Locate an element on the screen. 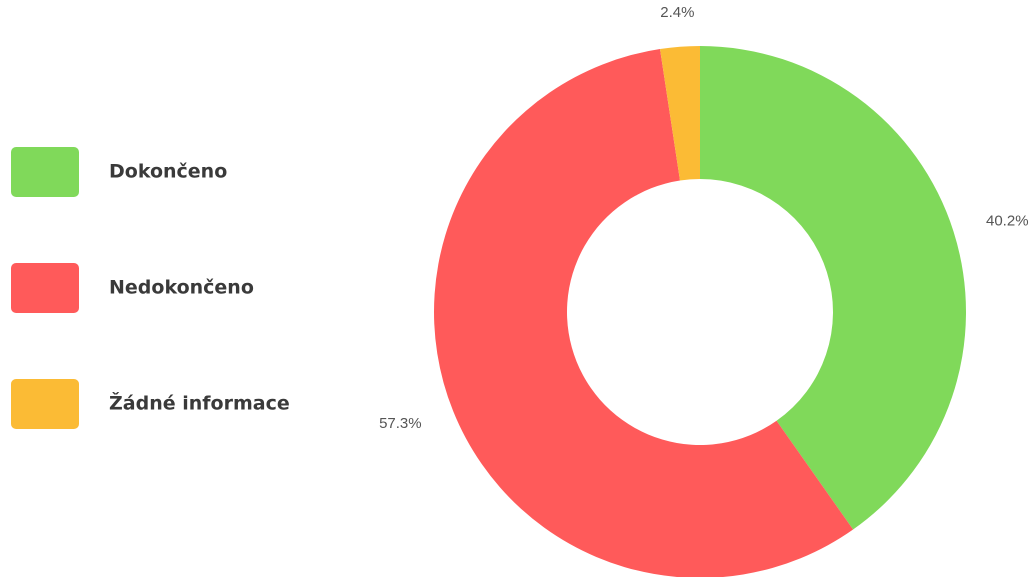 This screenshot has width=1029, height=577. donut-slice is located at coordinates (680, 113).